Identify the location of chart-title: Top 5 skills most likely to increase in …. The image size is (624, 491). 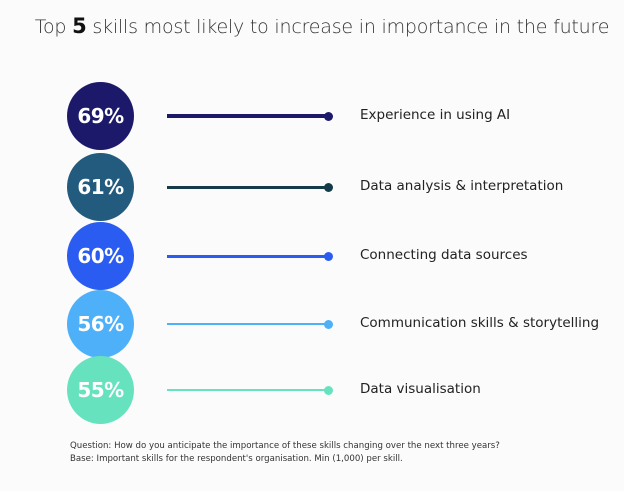
(312, 26).